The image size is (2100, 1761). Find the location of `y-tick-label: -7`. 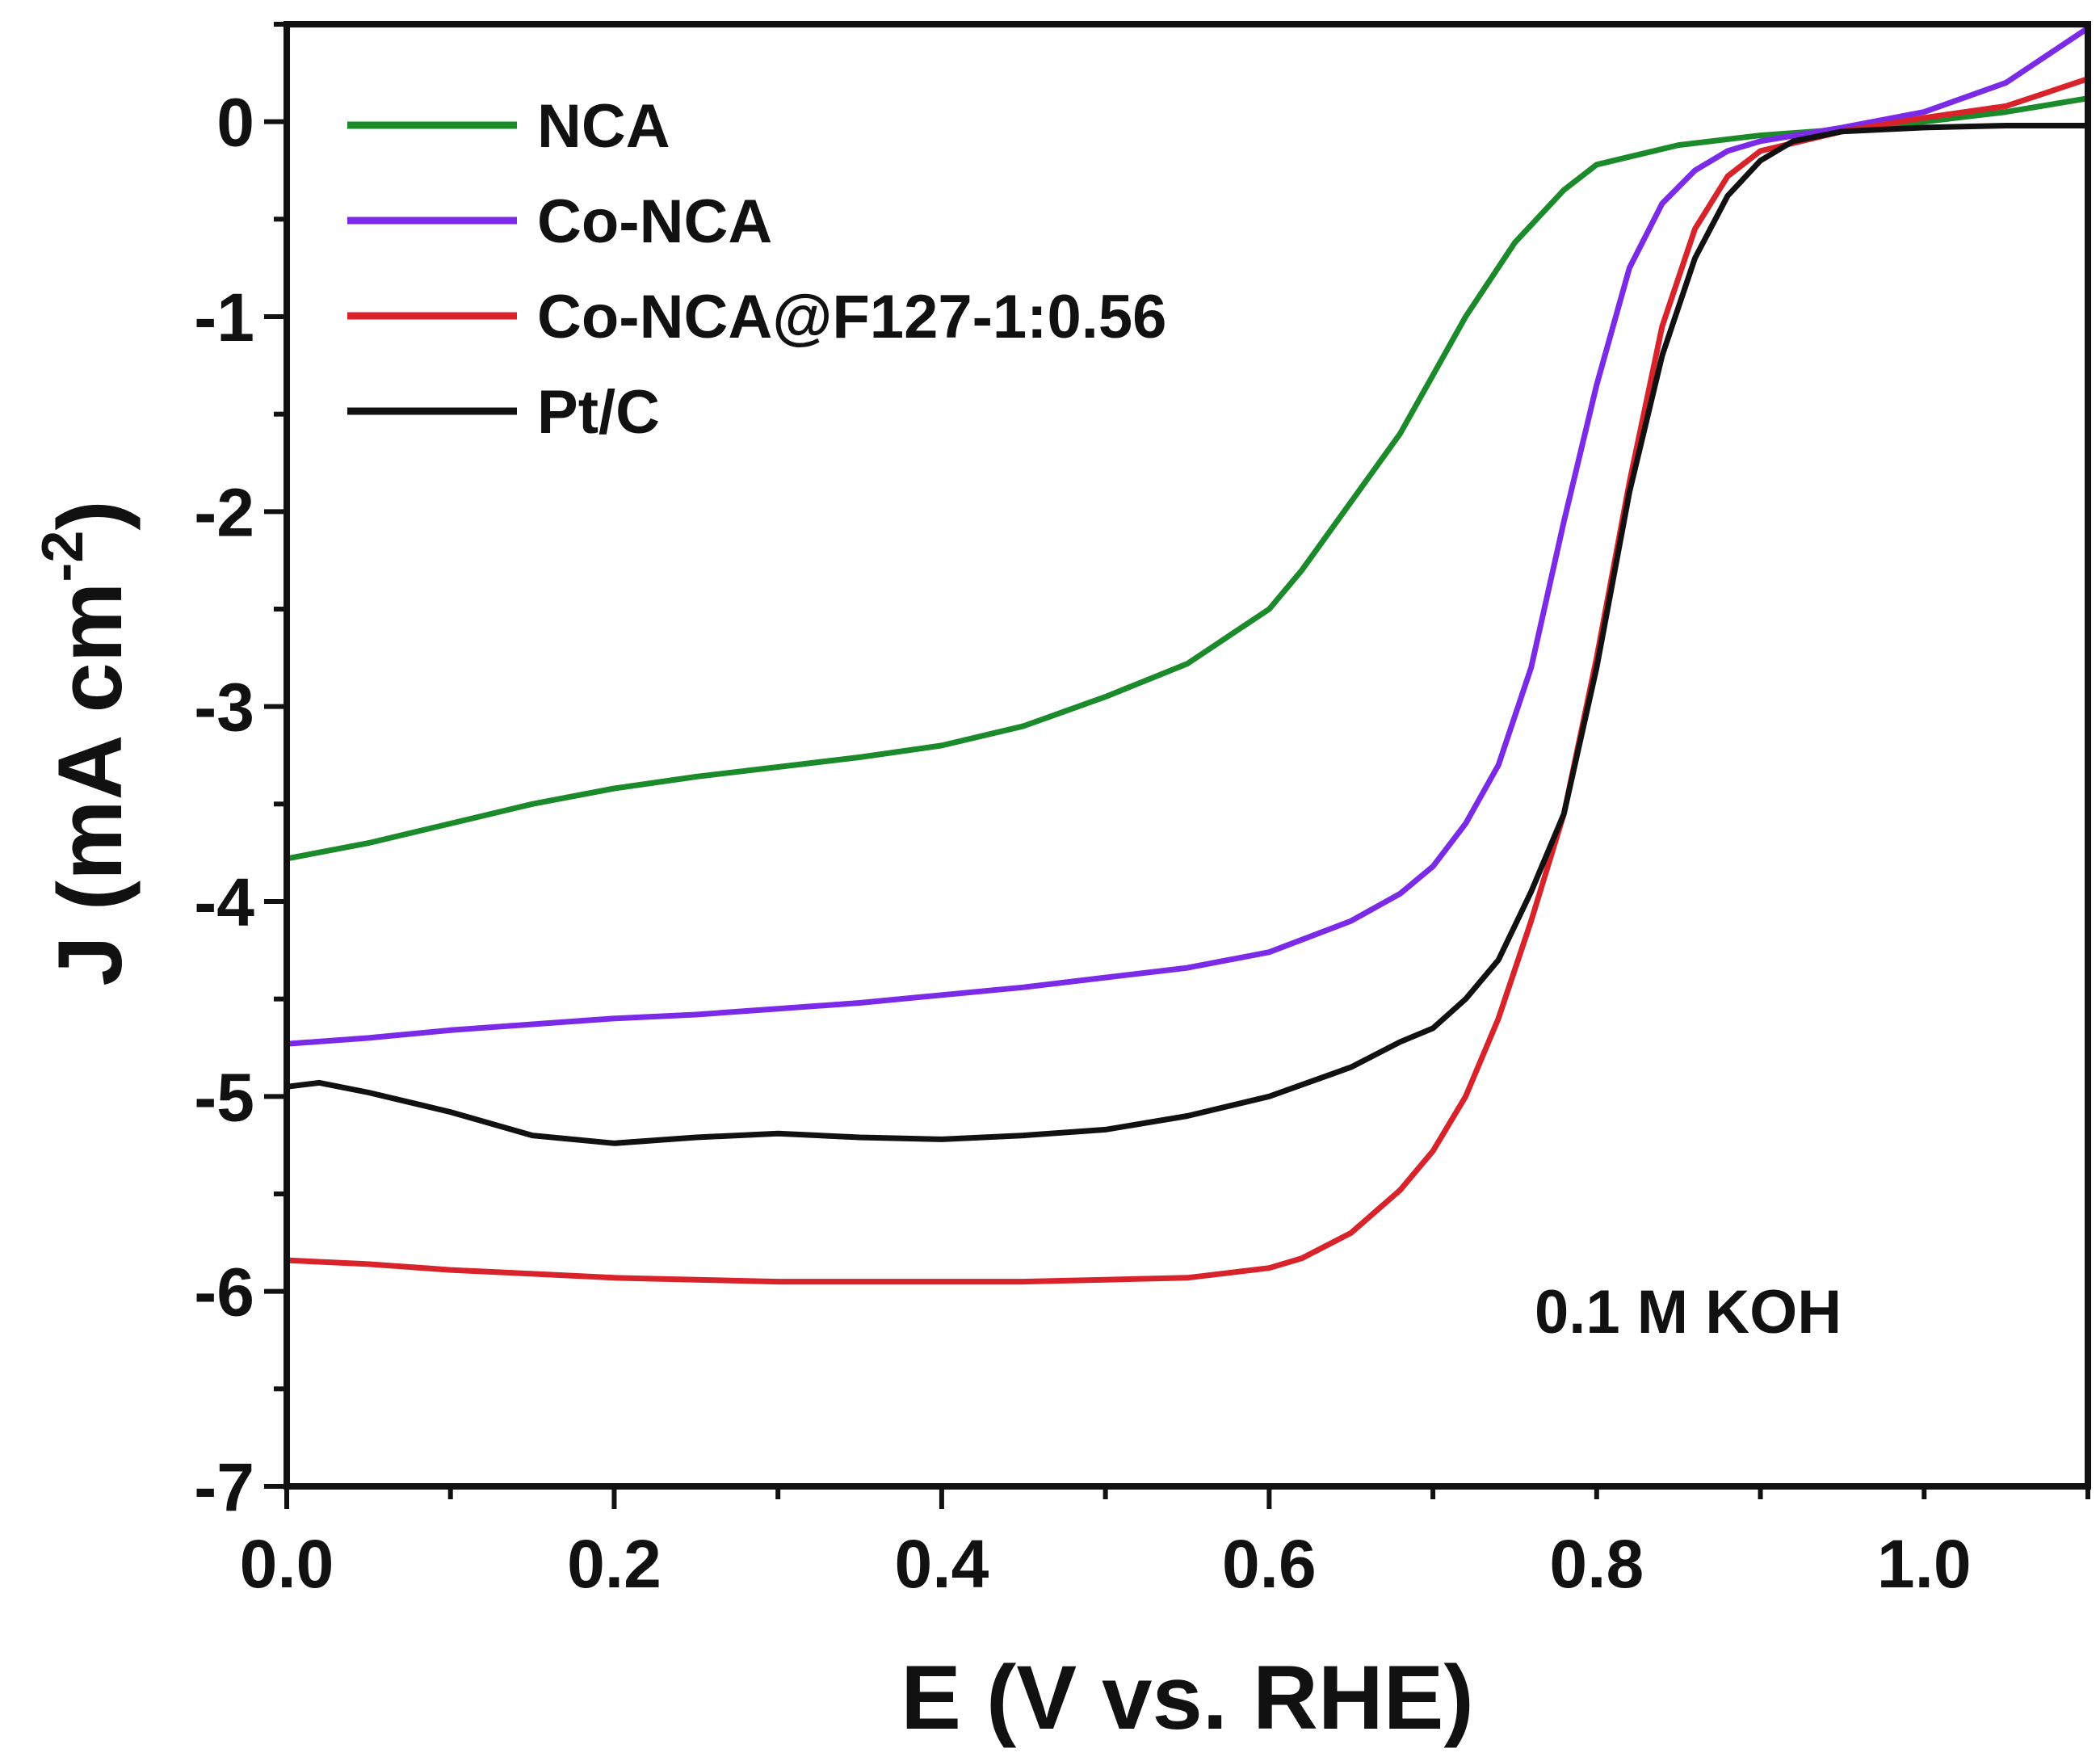

y-tick-label: -7 is located at coordinates (224, 1487).